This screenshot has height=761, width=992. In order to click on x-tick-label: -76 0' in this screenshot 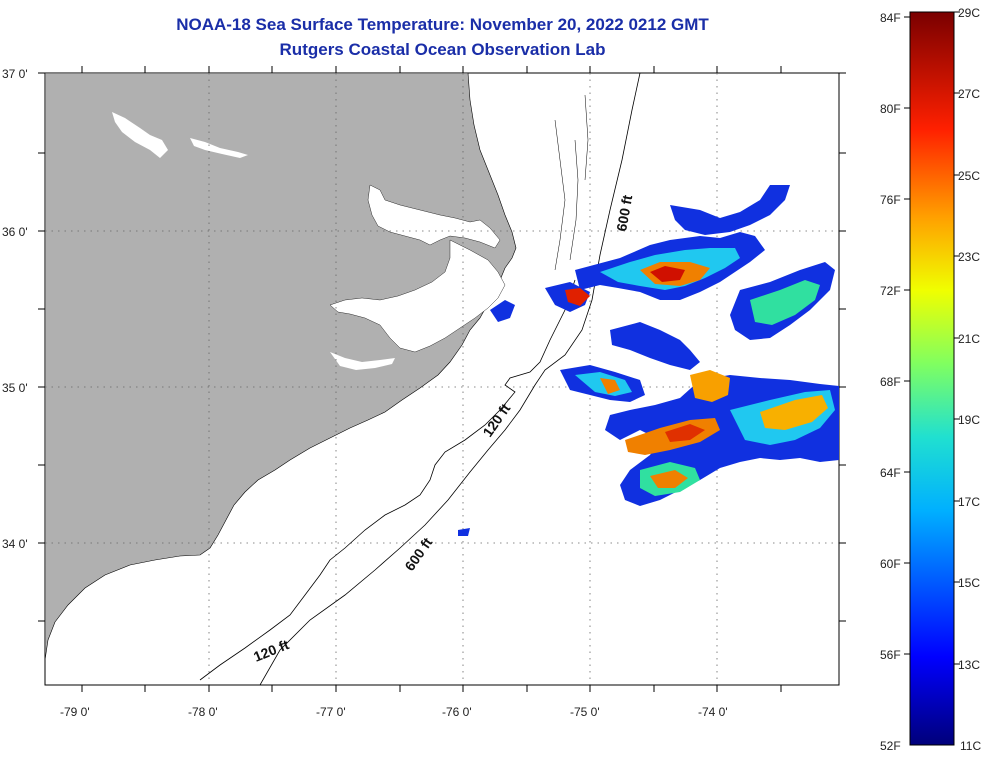, I will do `click(457, 712)`.